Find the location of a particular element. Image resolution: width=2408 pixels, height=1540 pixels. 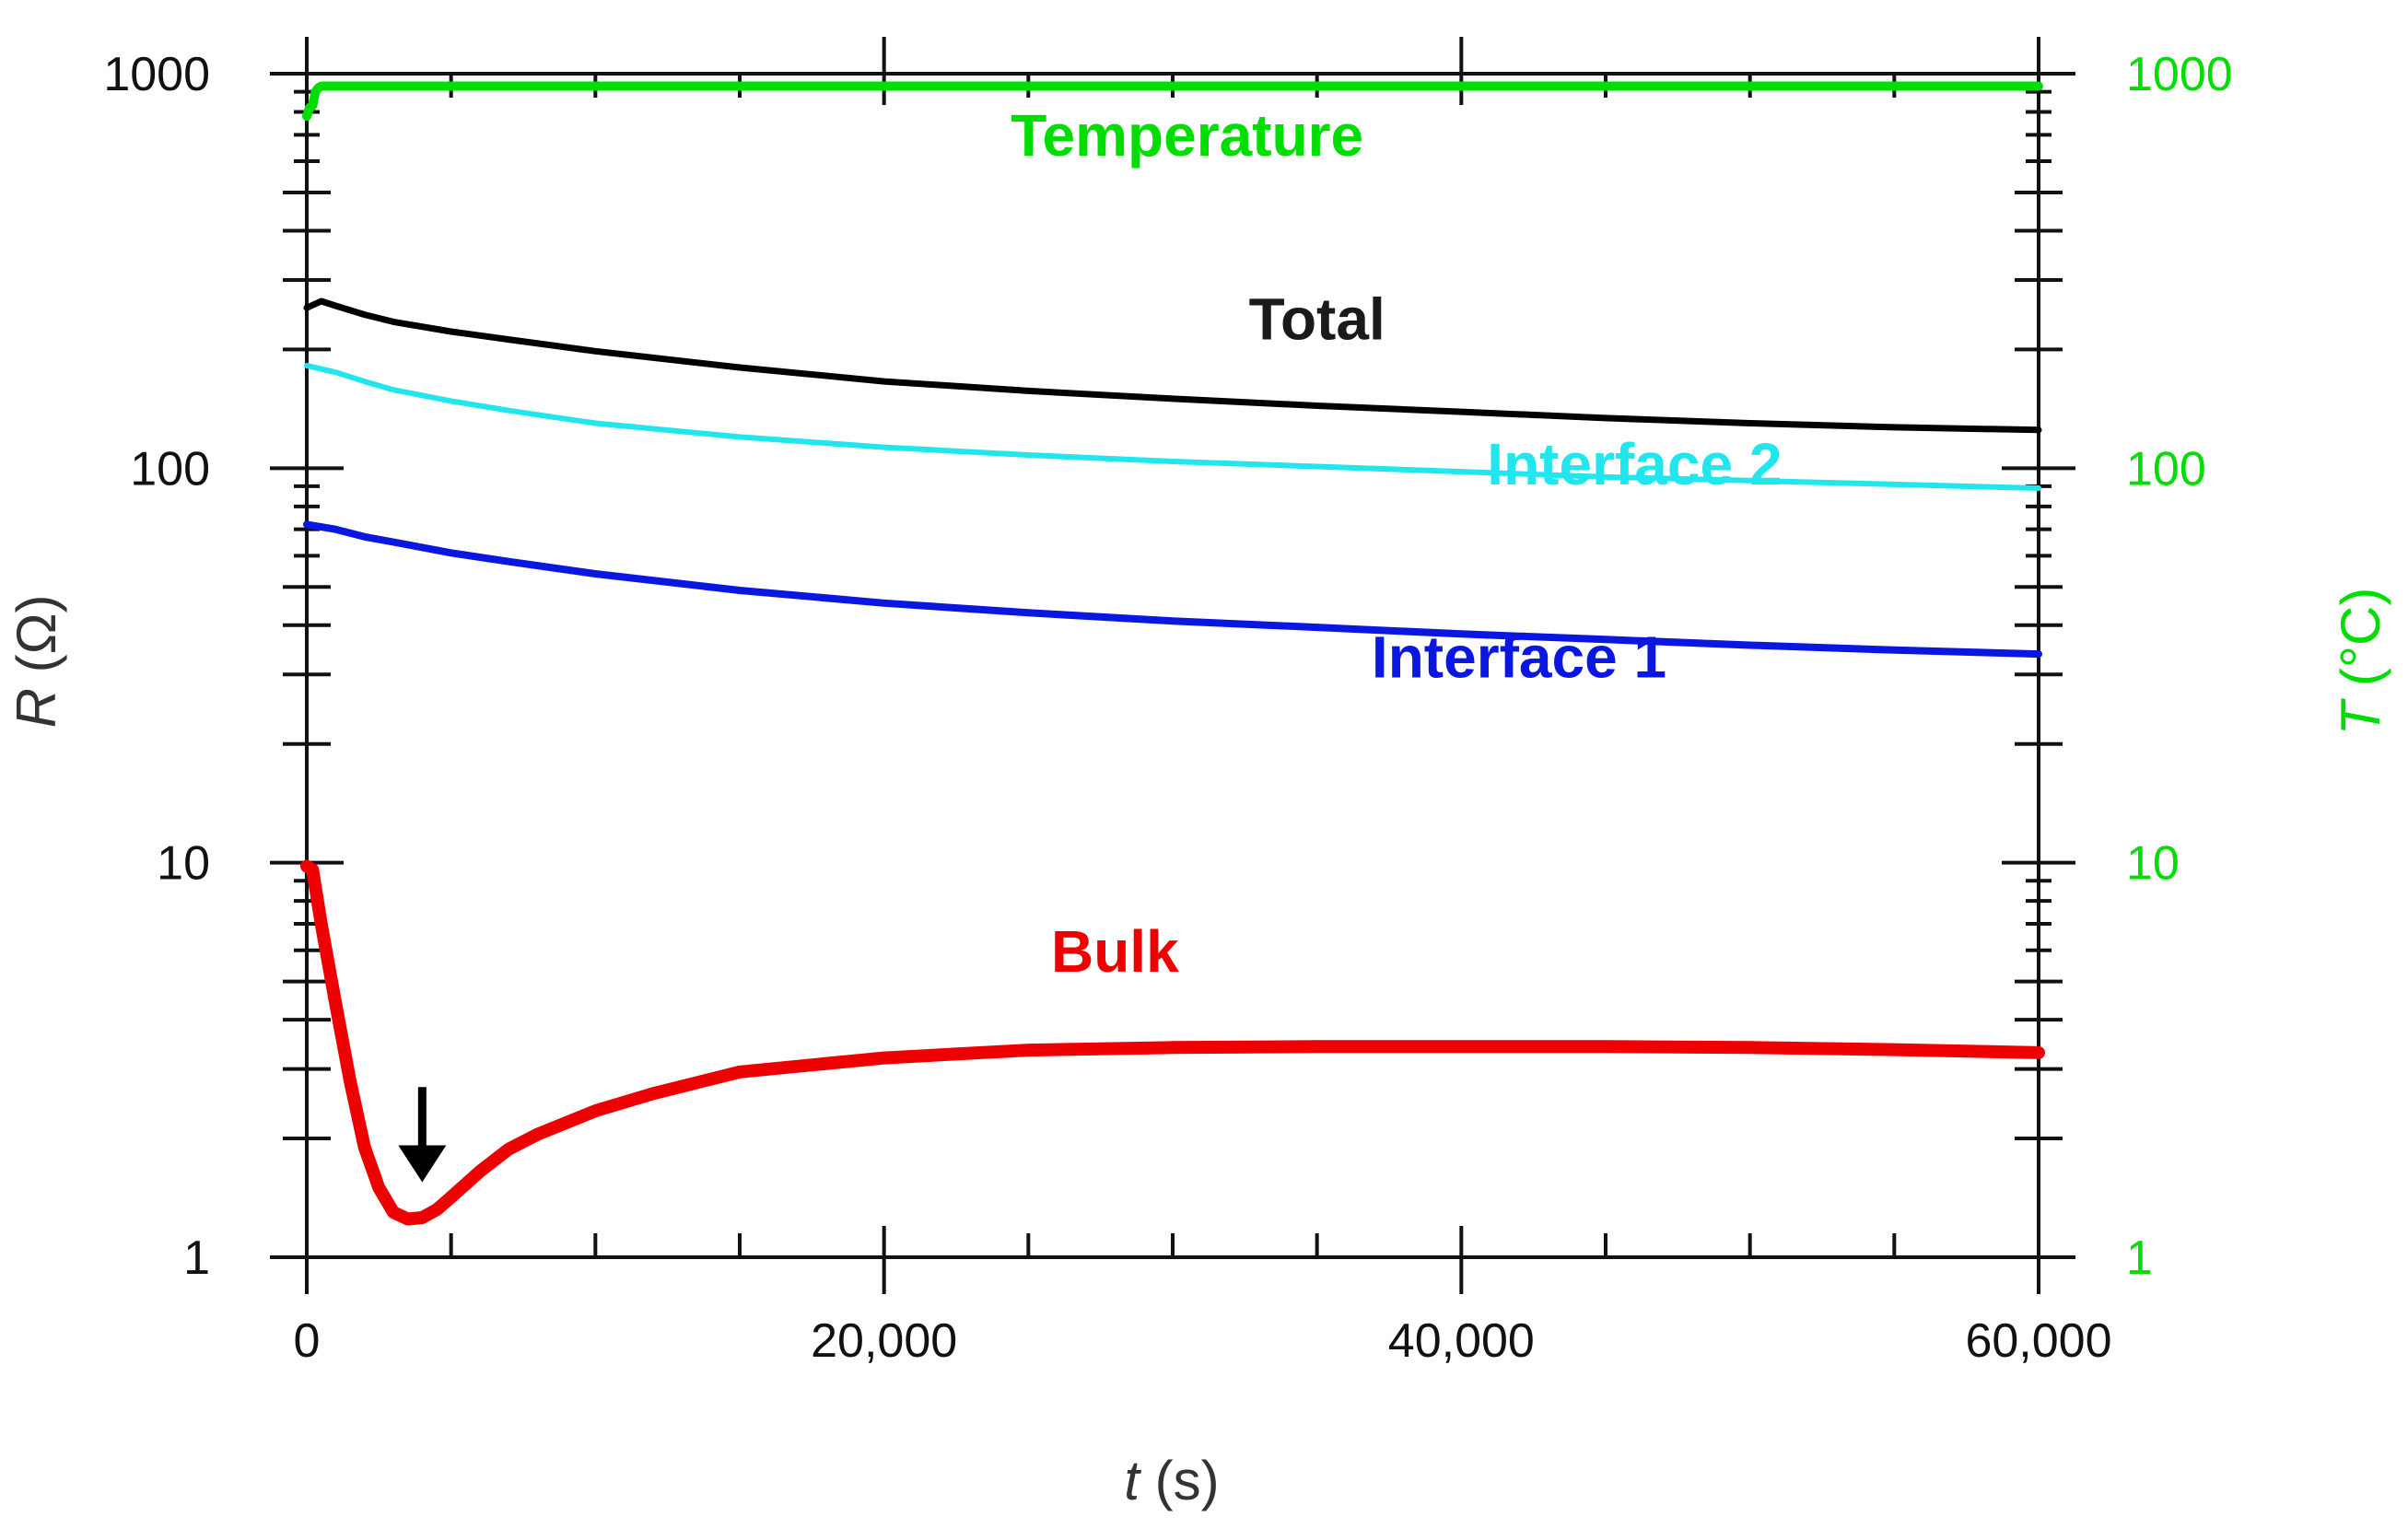

series-label: Interface 2 is located at coordinates (1635, 464).